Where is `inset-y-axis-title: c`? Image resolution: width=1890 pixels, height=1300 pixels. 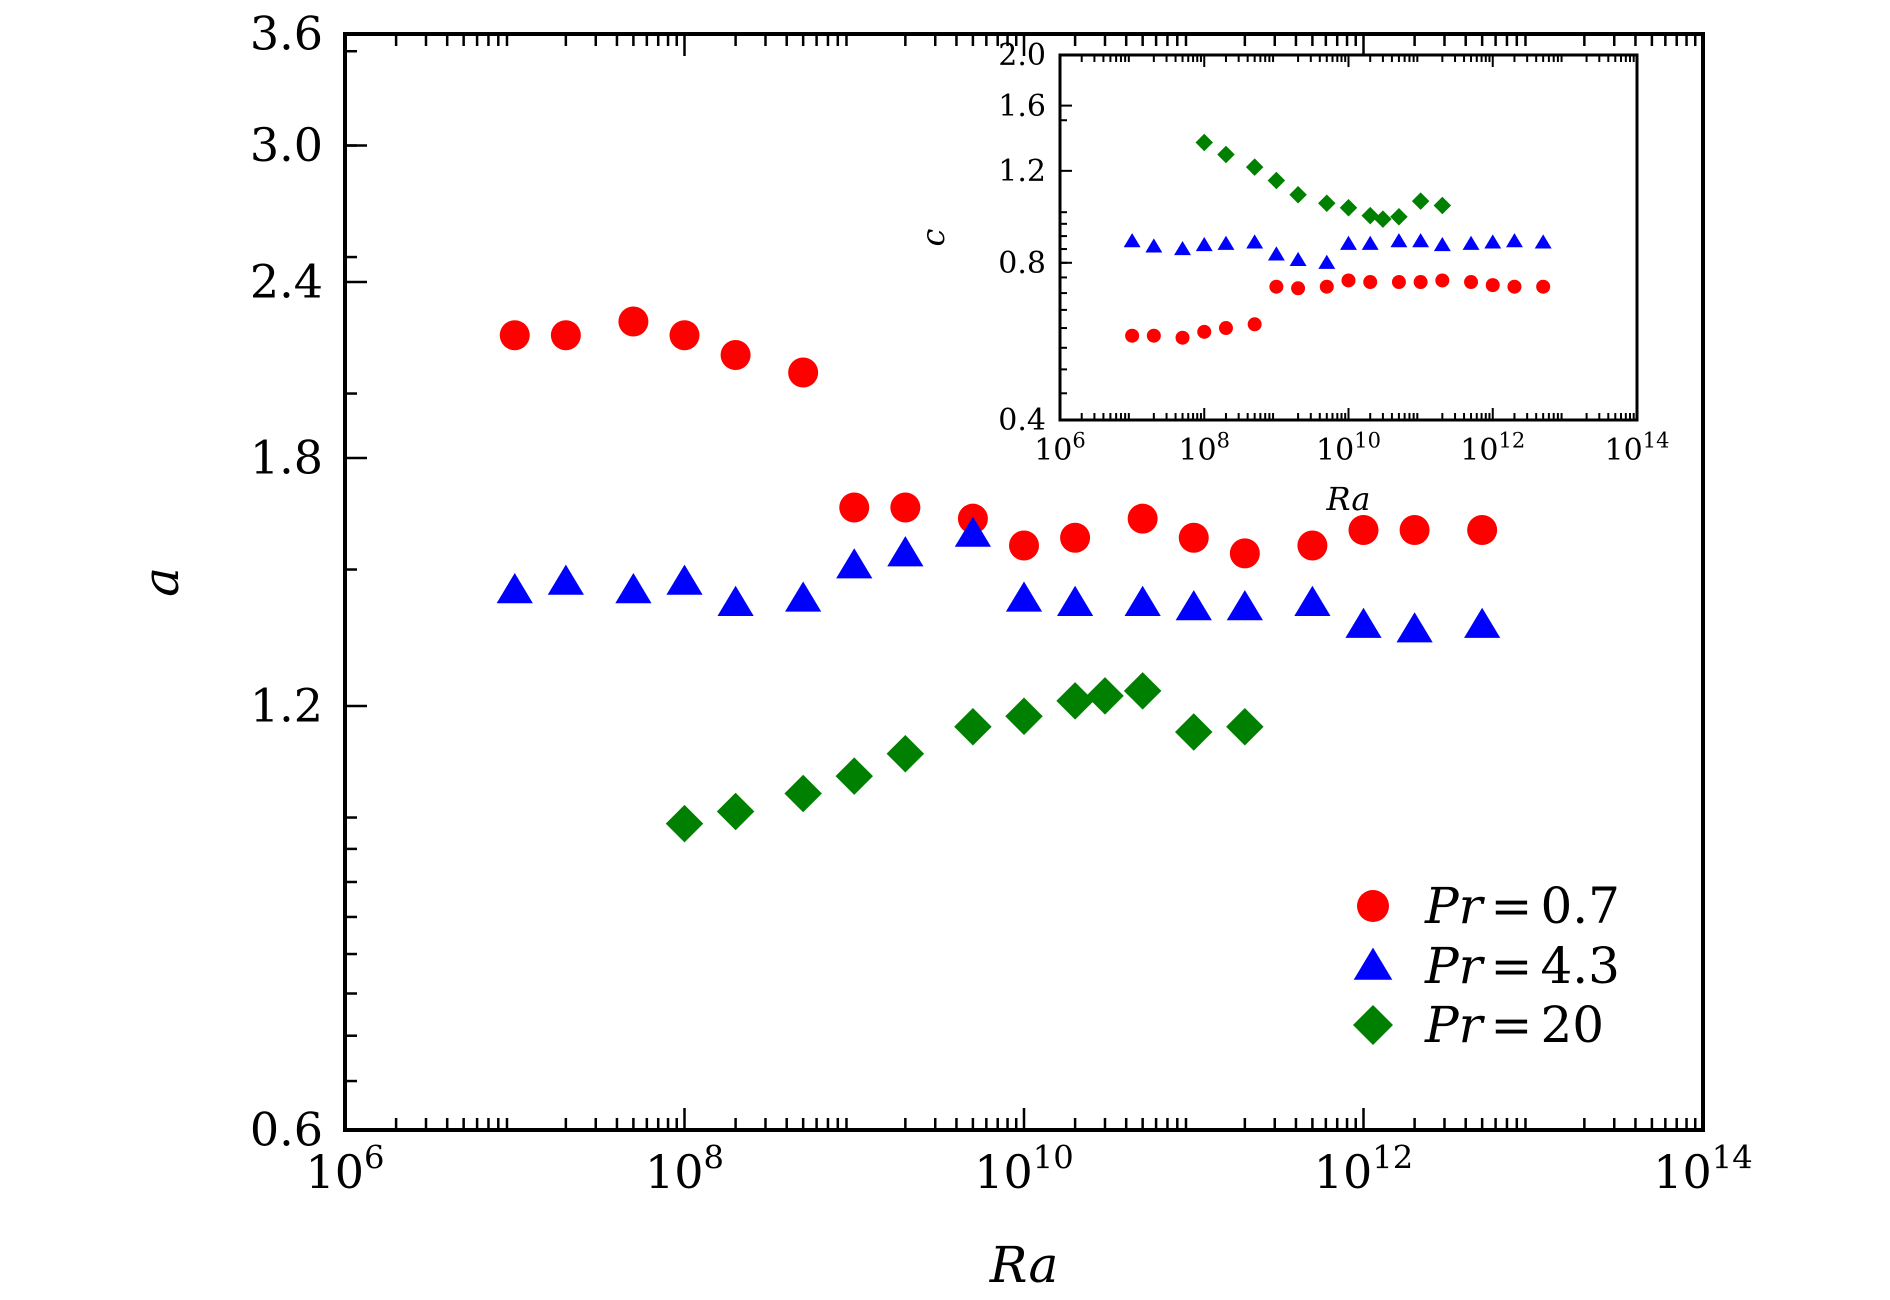
inset-y-axis-title: c is located at coordinates (933, 237).